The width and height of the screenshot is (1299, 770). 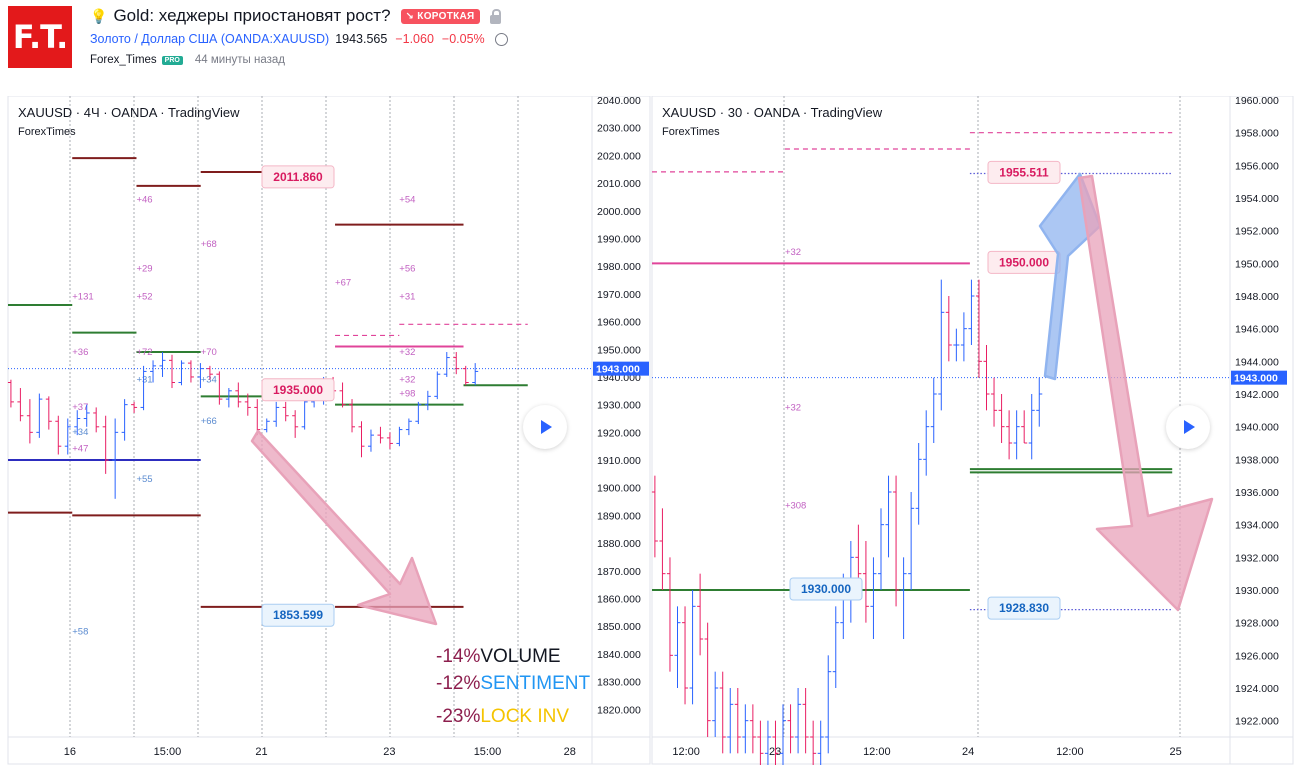 What do you see at coordinates (414, 39) in the screenshot?
I see `symbol-change: −1.060` at bounding box center [414, 39].